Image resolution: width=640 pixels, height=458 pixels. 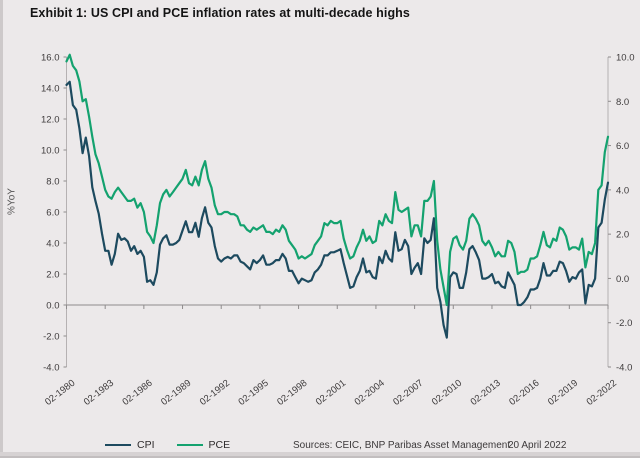 I want to click on svg-text: 02-2016, so click(x=524, y=393).